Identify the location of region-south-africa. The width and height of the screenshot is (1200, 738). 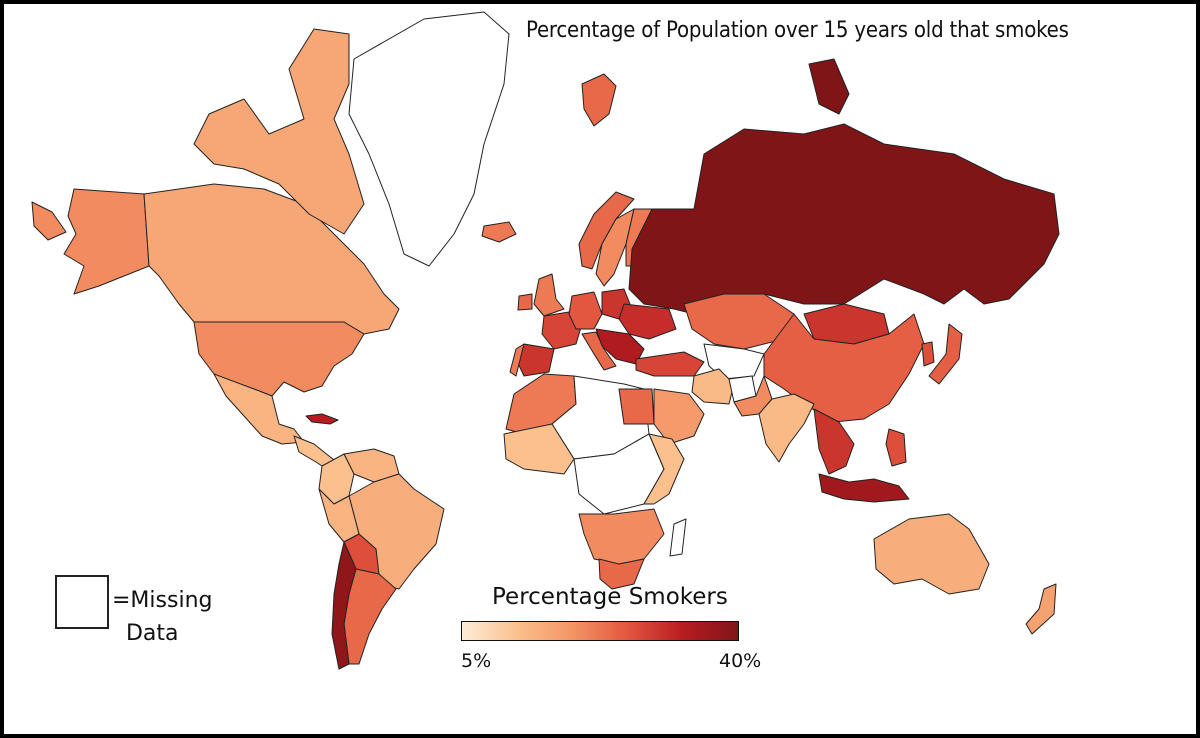
(621, 574).